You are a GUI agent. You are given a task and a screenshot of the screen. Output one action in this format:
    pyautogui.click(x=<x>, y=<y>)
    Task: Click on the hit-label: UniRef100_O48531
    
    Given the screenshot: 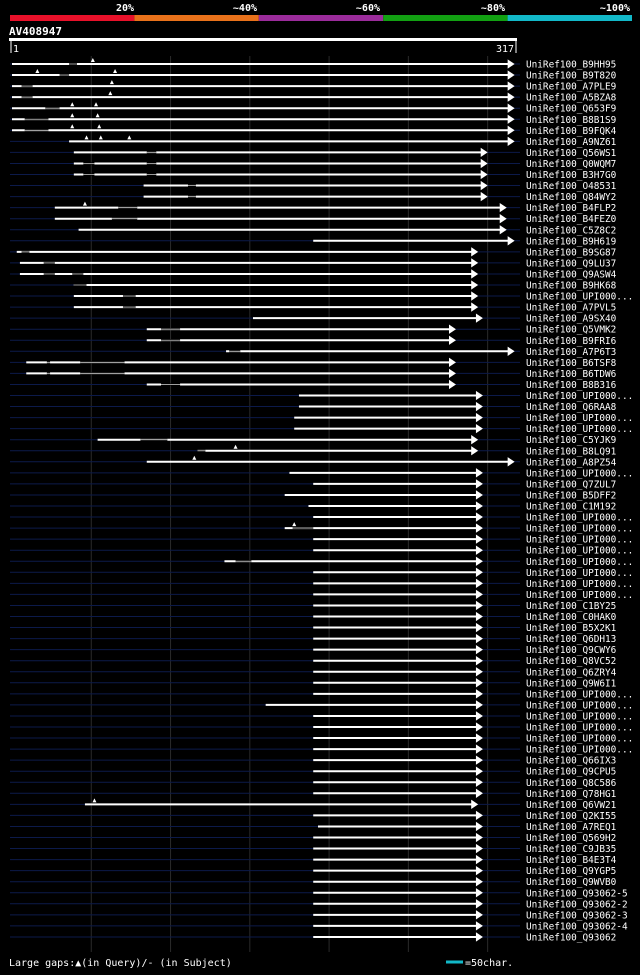 What is the action you would take?
    pyautogui.click(x=571, y=186)
    